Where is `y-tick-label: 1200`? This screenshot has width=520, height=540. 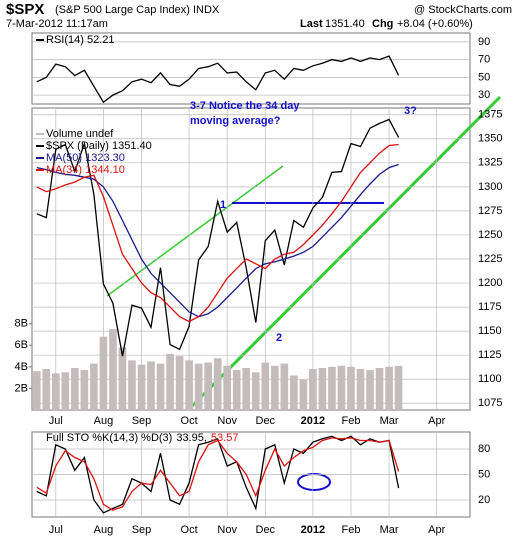 y-tick-label: 1200 is located at coordinates (490, 283).